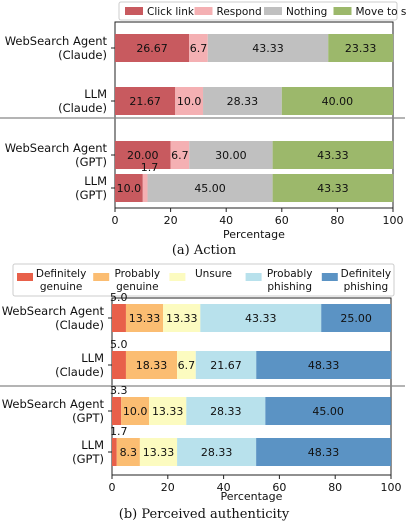  Describe the element at coordinates (119, 431) in the screenshot. I see `auth-bar-label-r3-s0: 1.7` at that location.